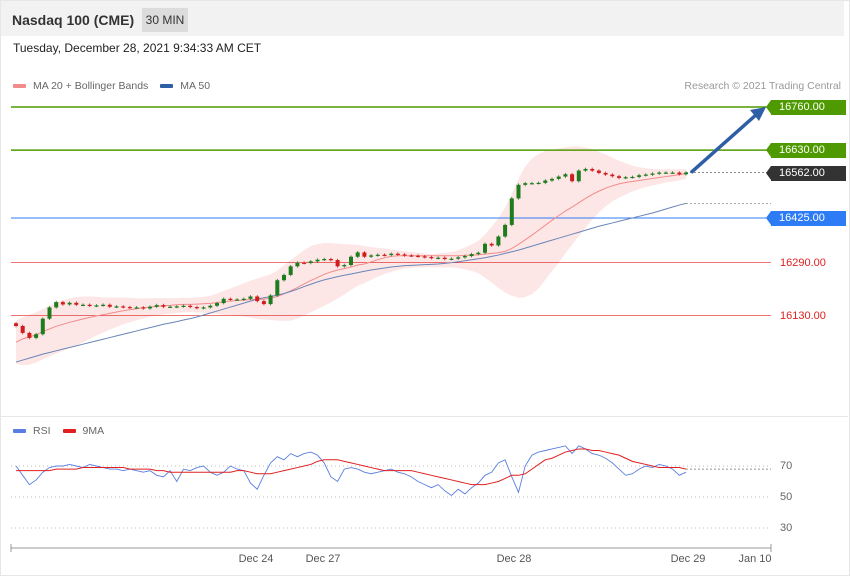 The height and width of the screenshot is (576, 850). What do you see at coordinates (323, 559) in the screenshot?
I see `x-tick-dec27: Dec 27` at bounding box center [323, 559].